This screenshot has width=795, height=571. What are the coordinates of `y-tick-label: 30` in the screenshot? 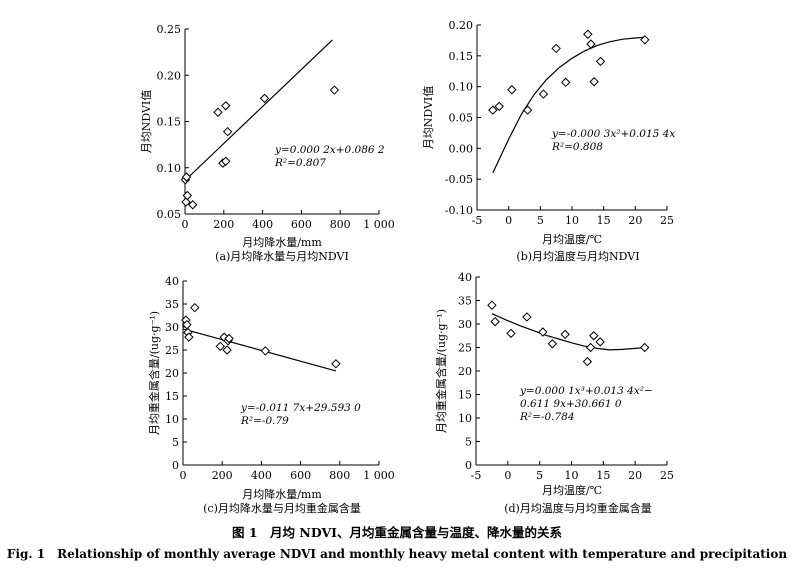 It's located at (465, 324).